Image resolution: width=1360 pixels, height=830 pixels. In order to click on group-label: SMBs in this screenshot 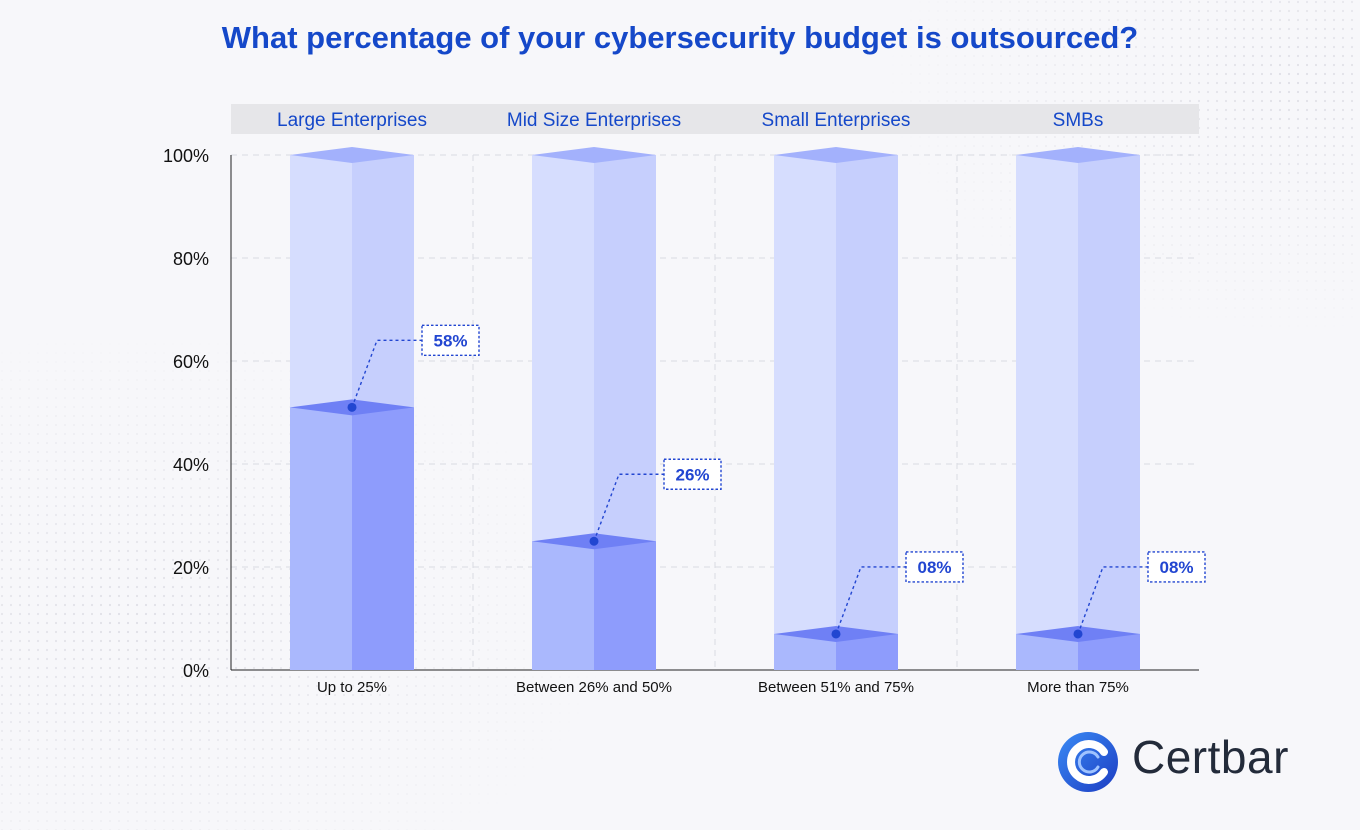, I will do `click(1078, 120)`.